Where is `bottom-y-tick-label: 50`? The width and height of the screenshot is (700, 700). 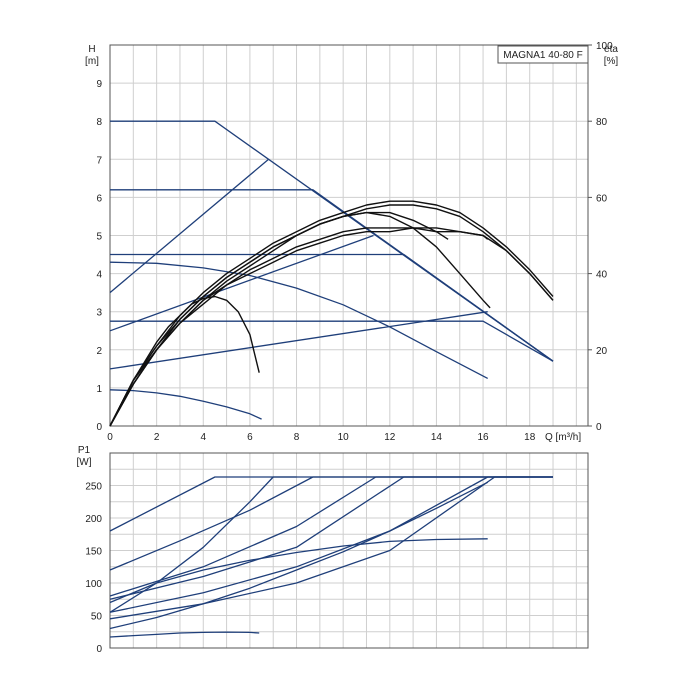
bottom-y-tick-label: 50 is located at coordinates (97, 617).